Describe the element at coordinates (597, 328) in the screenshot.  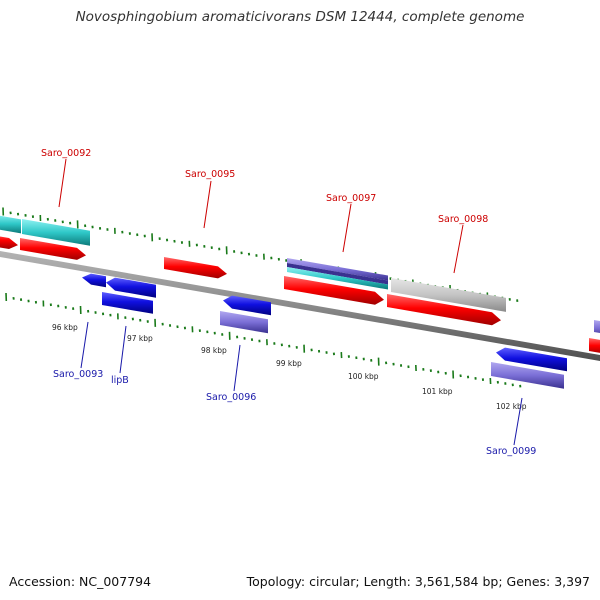
I see `misc-feature-right-edge` at that location.